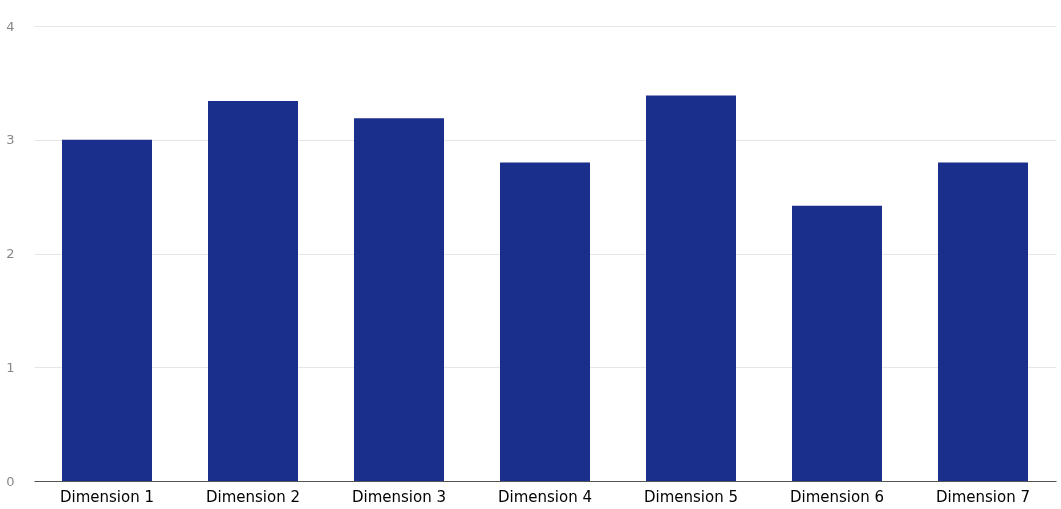 Image resolution: width=1061 pixels, height=509 pixels. Describe the element at coordinates (10, 253) in the screenshot. I see `y-tick-label: 2` at that location.